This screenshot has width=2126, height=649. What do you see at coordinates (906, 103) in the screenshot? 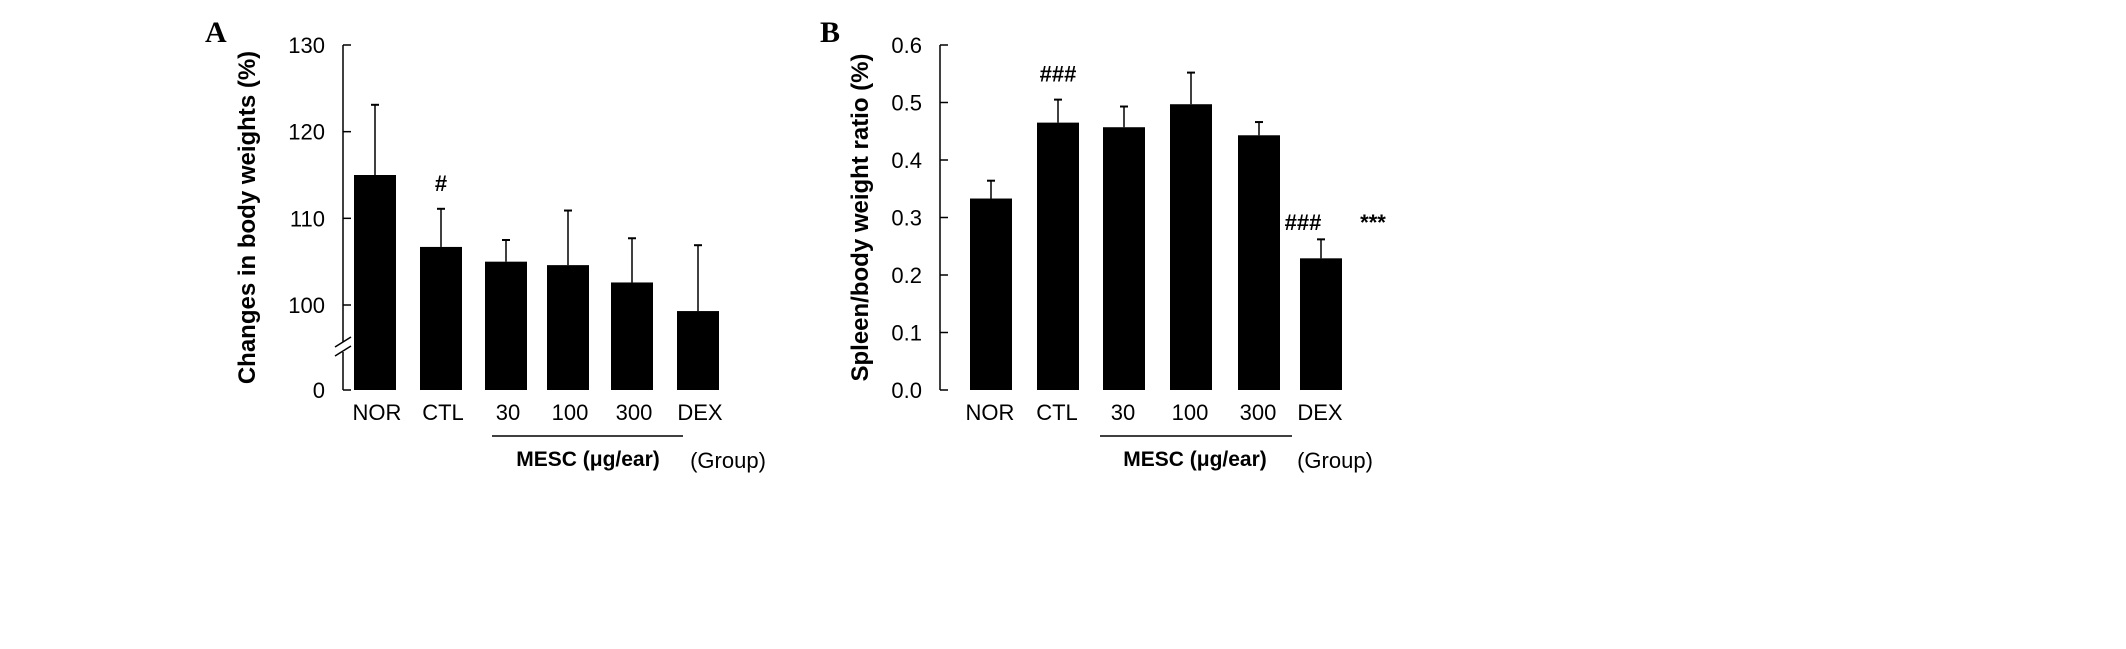
I see `y-tick-label: 0.5` at bounding box center [906, 103].